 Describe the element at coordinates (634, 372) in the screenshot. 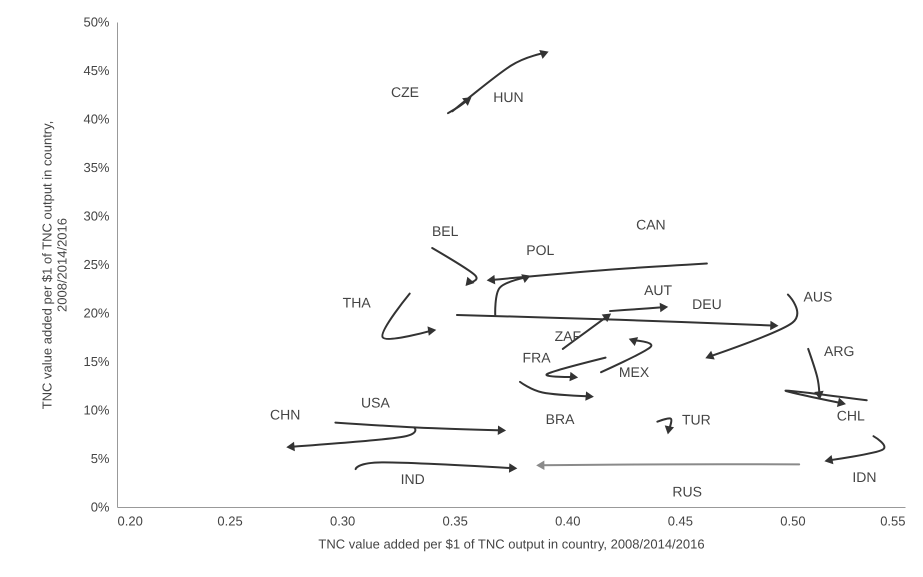

I see `series-label: MEX` at that location.